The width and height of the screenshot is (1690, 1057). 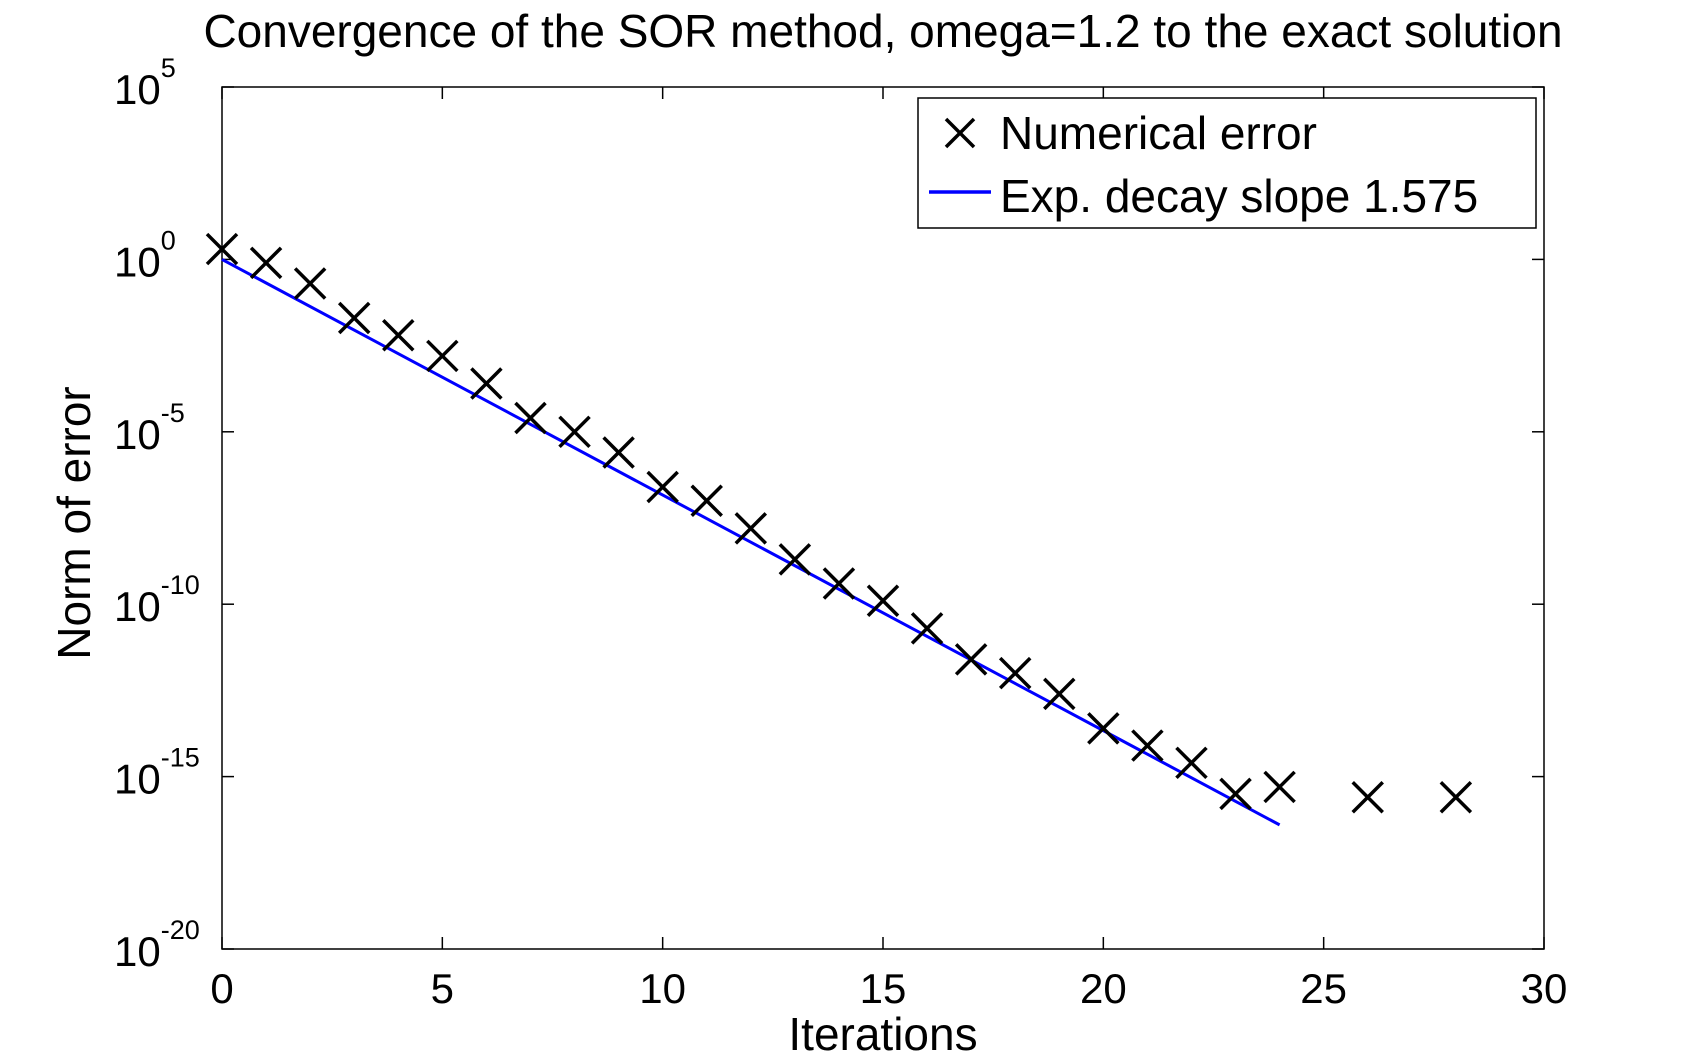 What do you see at coordinates (145, 83) in the screenshot?
I see `y-tick-label: 10⁵` at bounding box center [145, 83].